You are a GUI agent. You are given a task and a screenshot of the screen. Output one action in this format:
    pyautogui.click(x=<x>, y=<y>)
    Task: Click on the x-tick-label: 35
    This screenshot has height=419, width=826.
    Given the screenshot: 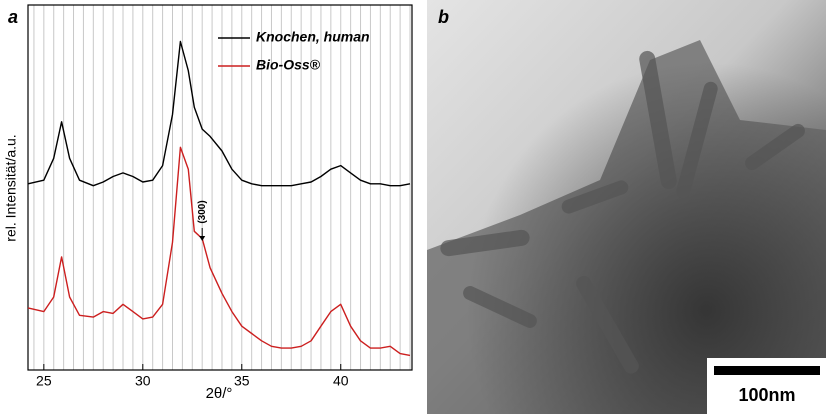 What is the action you would take?
    pyautogui.click(x=242, y=381)
    